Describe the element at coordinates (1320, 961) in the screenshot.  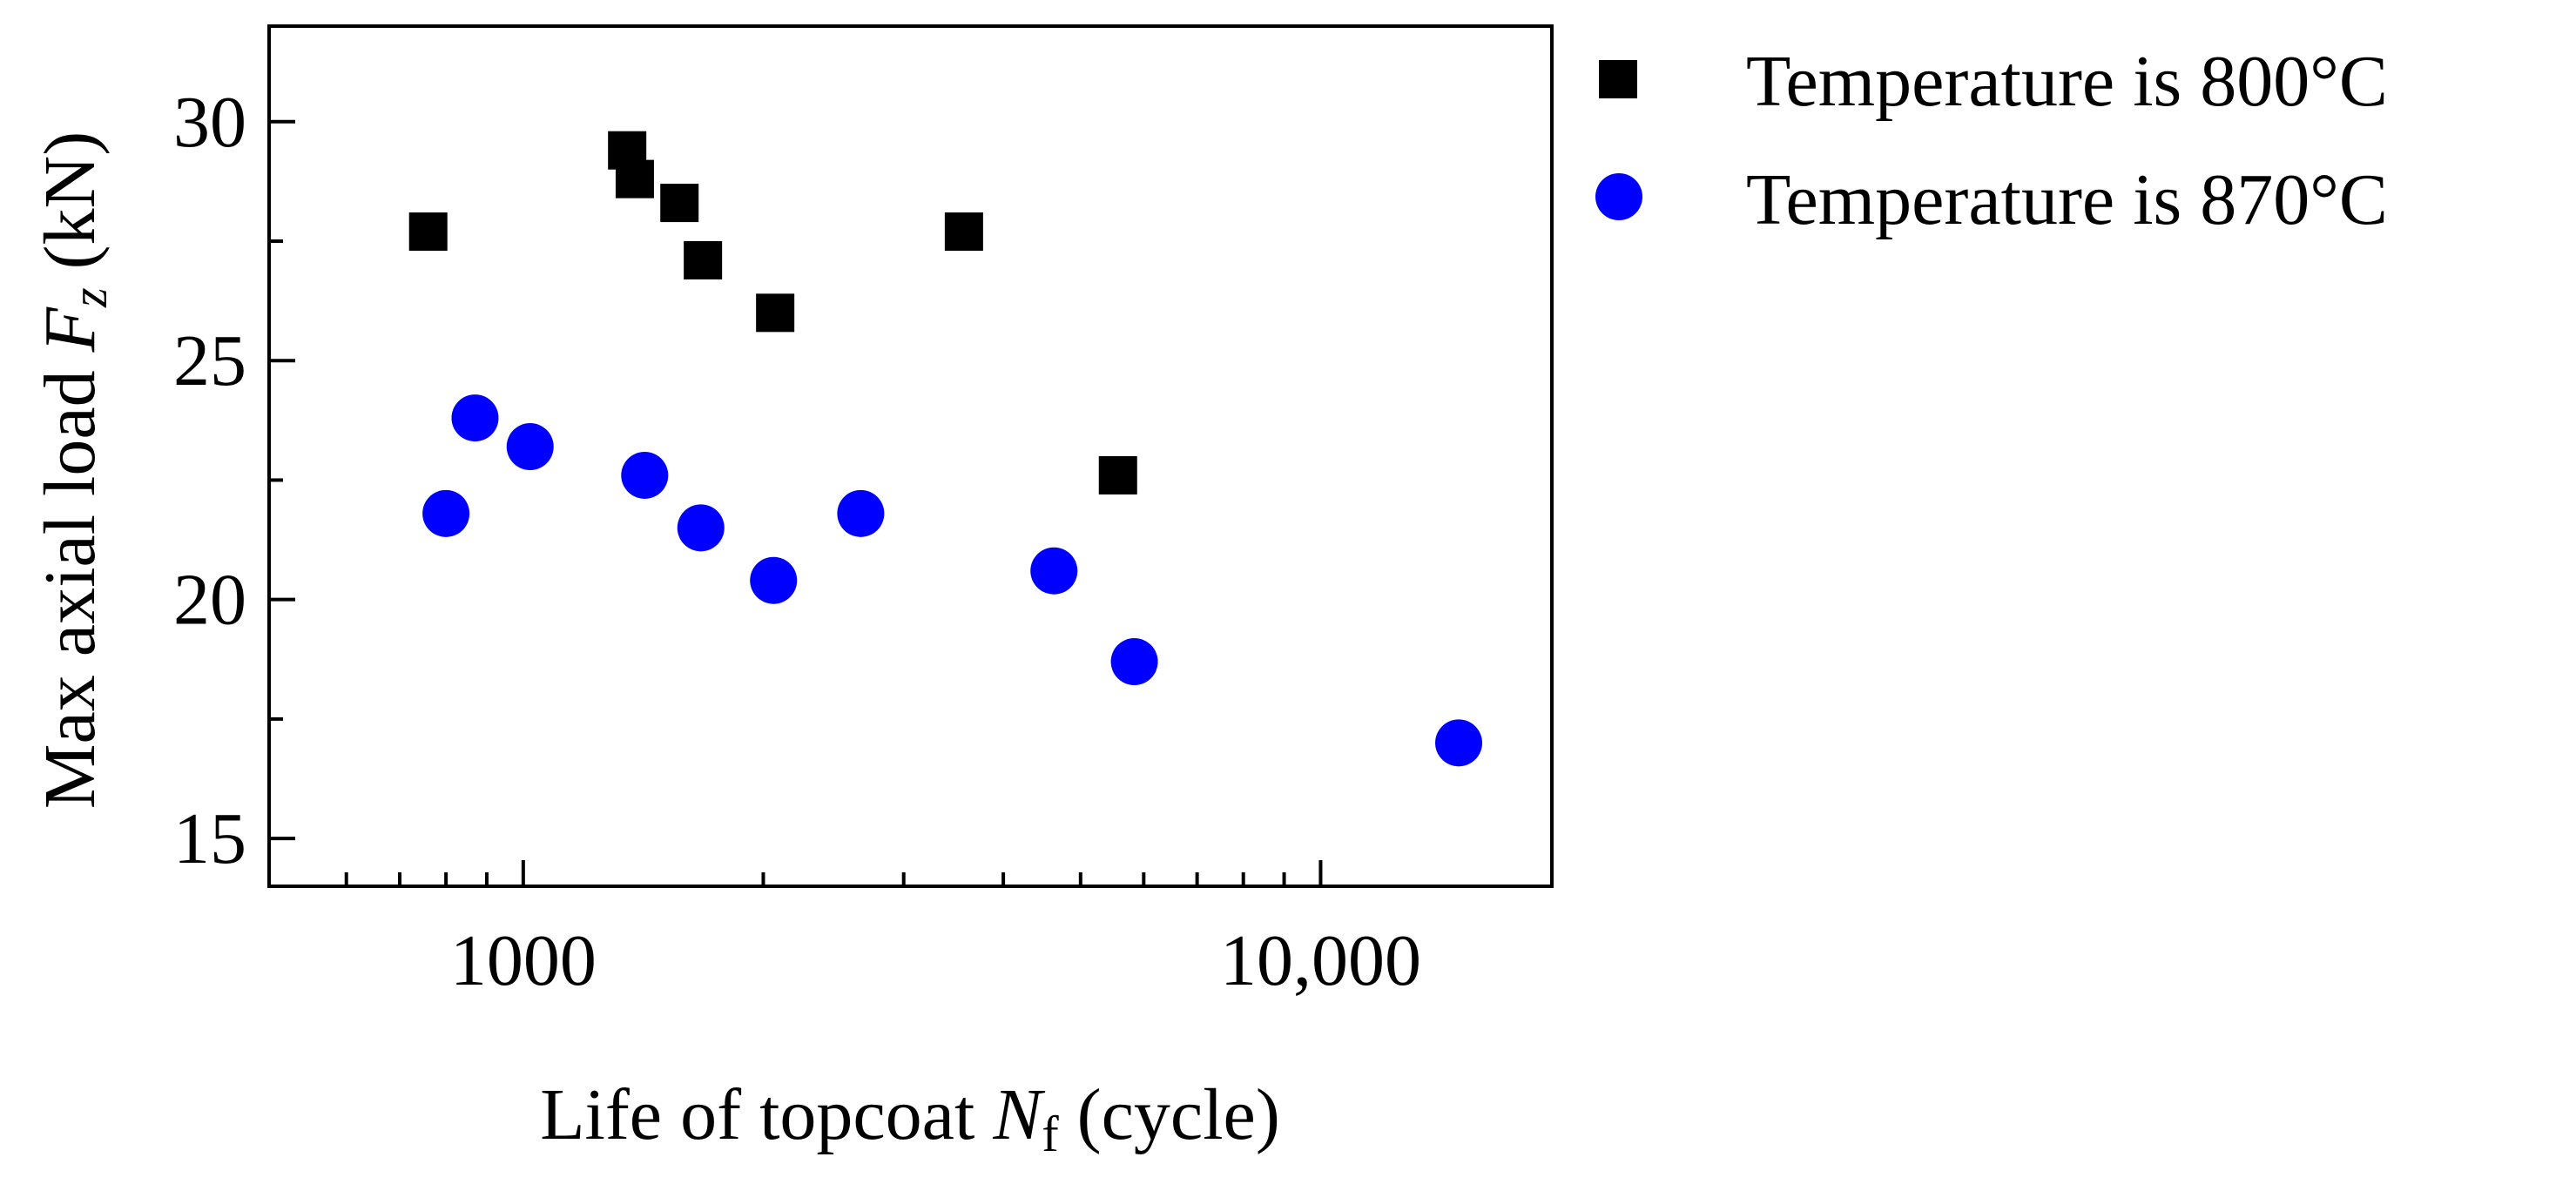
I see `x-tick-label: 10,000` at that location.